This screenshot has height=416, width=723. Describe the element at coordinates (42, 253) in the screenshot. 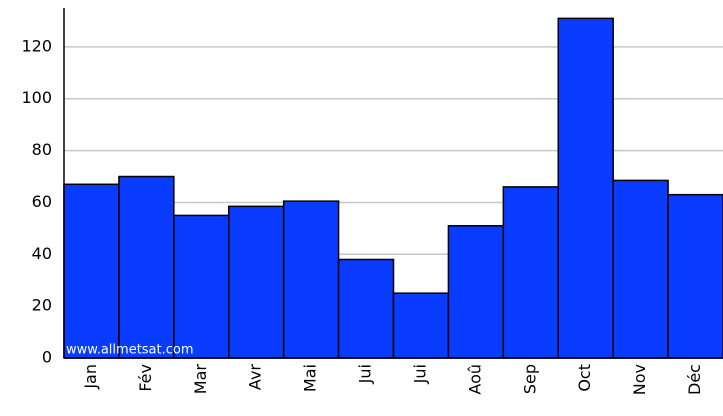

I see `y-tick-label: 40` at that location.